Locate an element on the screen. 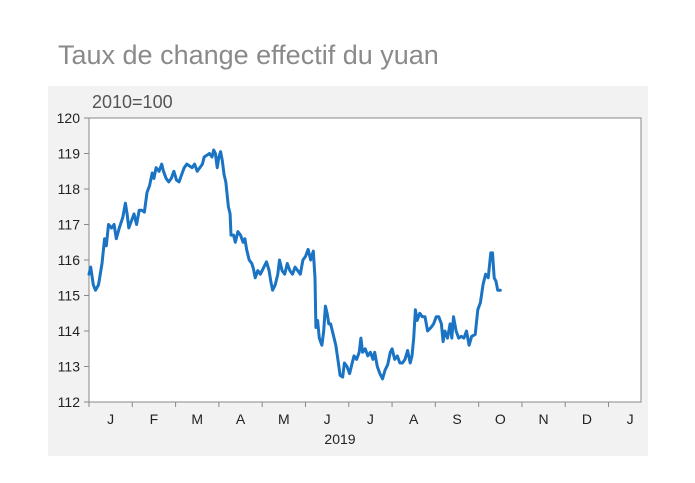 This screenshot has width=695, height=483. chart-title: Taux de change effectif du yuan is located at coordinates (248, 55).